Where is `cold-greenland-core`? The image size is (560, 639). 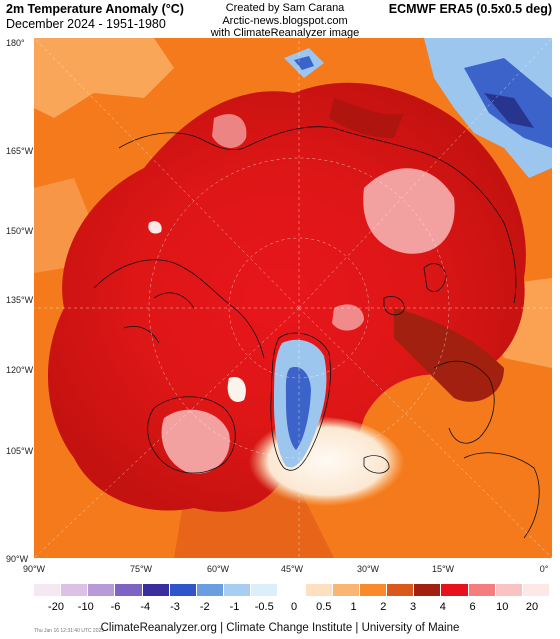
cold-greenland-core is located at coordinates (298, 408).